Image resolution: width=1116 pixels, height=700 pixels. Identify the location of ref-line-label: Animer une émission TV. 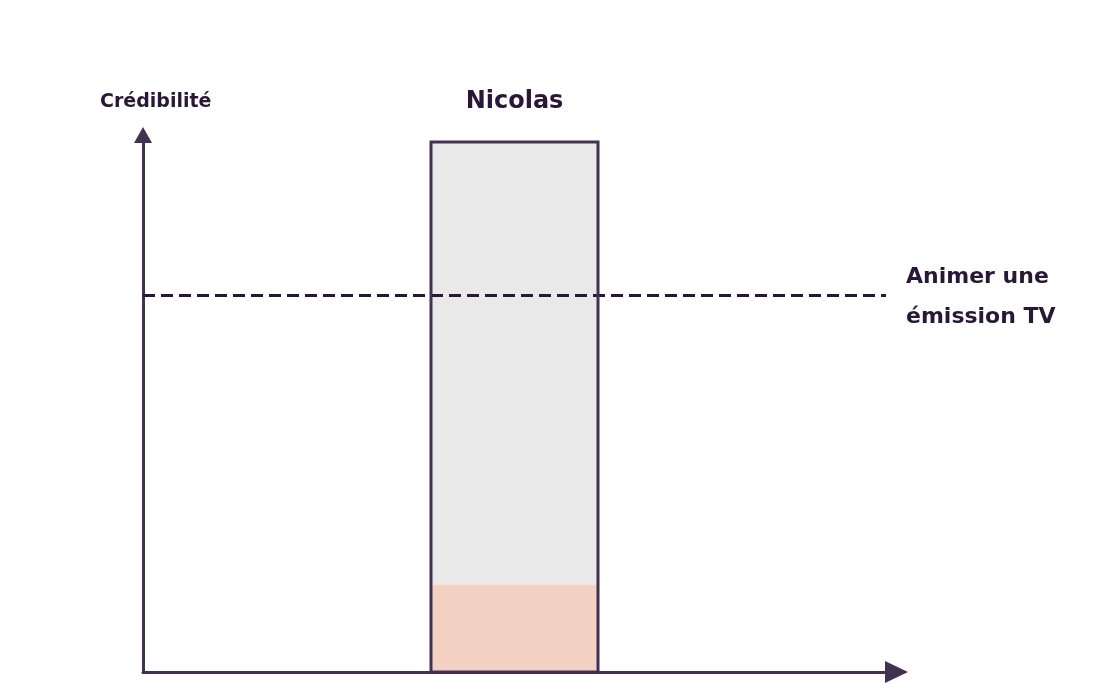
(981, 296).